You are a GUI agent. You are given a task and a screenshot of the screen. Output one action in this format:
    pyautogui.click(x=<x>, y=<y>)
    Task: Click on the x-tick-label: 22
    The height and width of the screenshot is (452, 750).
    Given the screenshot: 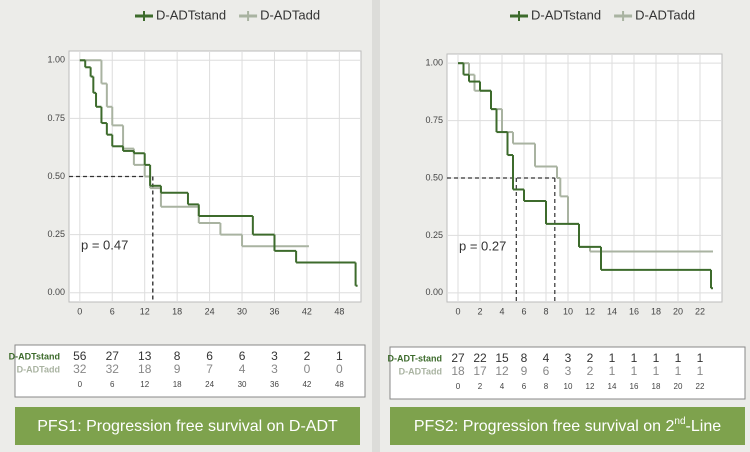 What is the action you would take?
    pyautogui.click(x=700, y=311)
    